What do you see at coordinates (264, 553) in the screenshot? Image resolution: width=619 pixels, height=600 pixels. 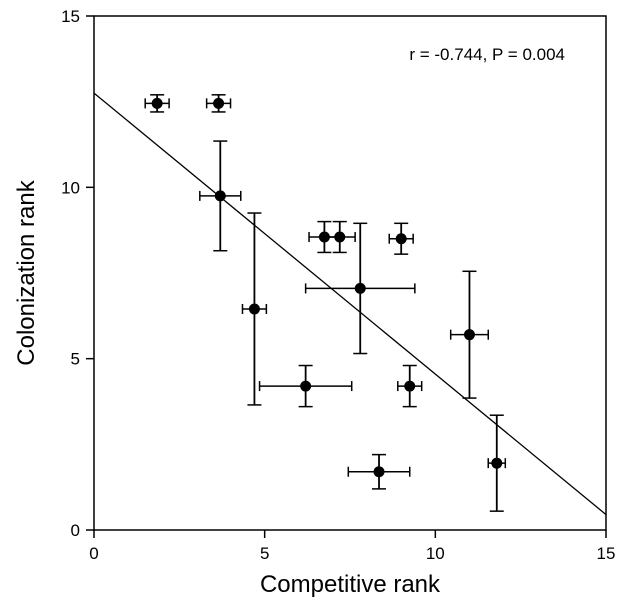 I see `x-tick-label-5: 5` at bounding box center [264, 553].